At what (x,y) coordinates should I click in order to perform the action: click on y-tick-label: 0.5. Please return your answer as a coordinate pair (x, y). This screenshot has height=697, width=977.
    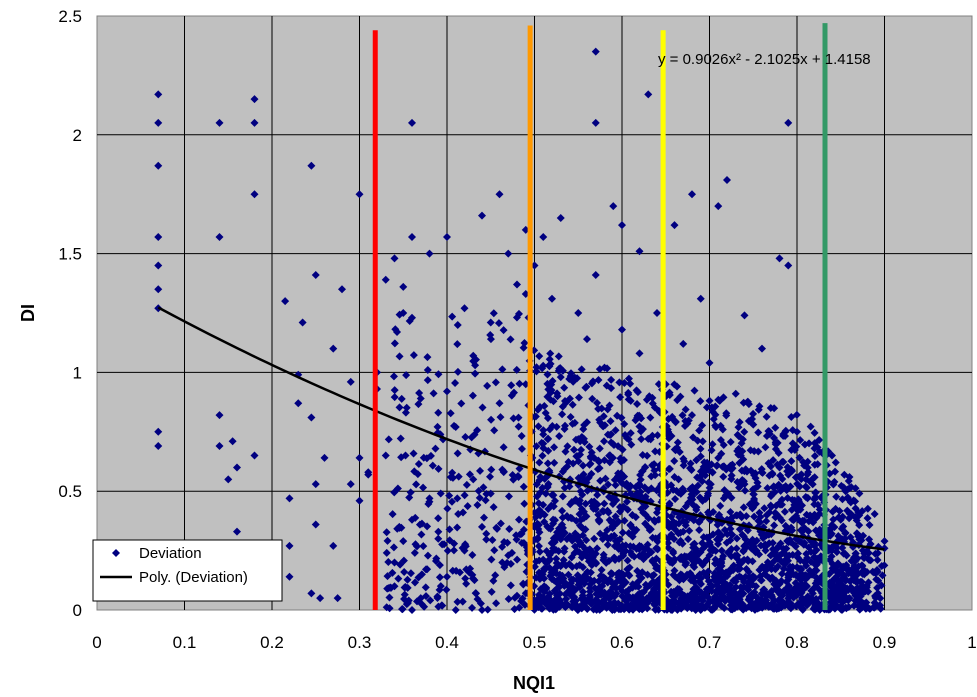
    Looking at the image, I should click on (70, 491).